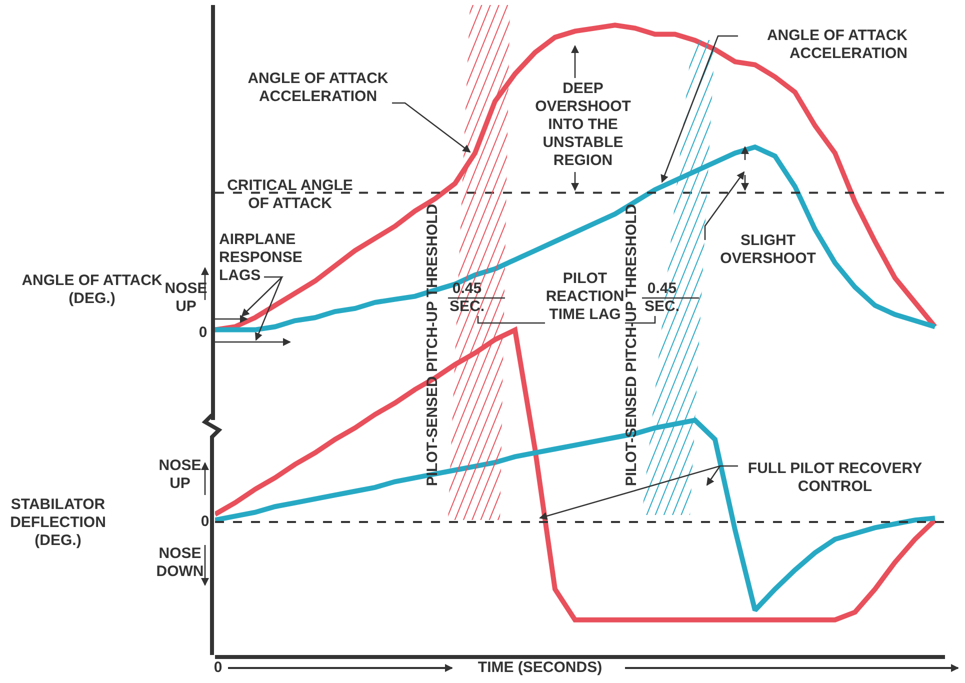 The height and width of the screenshot is (683, 965). Describe the element at coordinates (180, 475) in the screenshot. I see `text: NOSE UP` at that location.